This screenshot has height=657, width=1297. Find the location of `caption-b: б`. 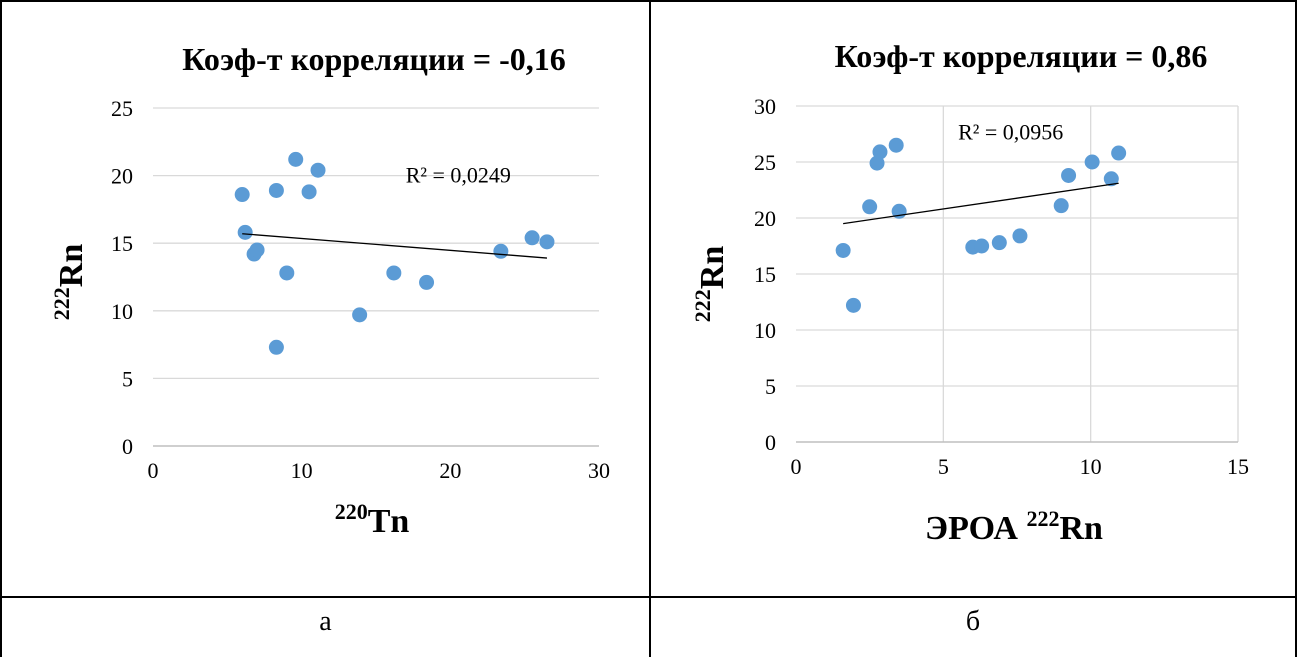

caption-b: б is located at coordinates (973, 621).